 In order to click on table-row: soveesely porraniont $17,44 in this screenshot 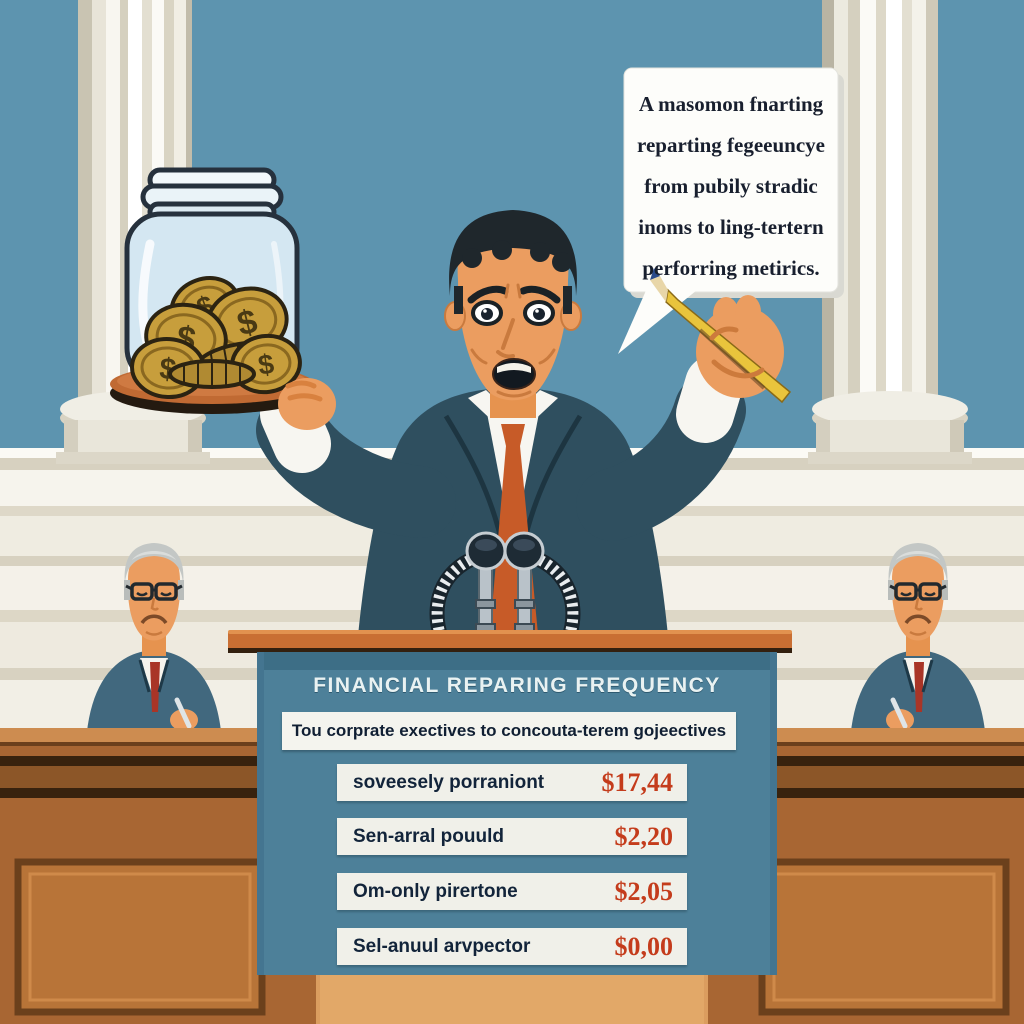, I will do `click(512, 782)`.